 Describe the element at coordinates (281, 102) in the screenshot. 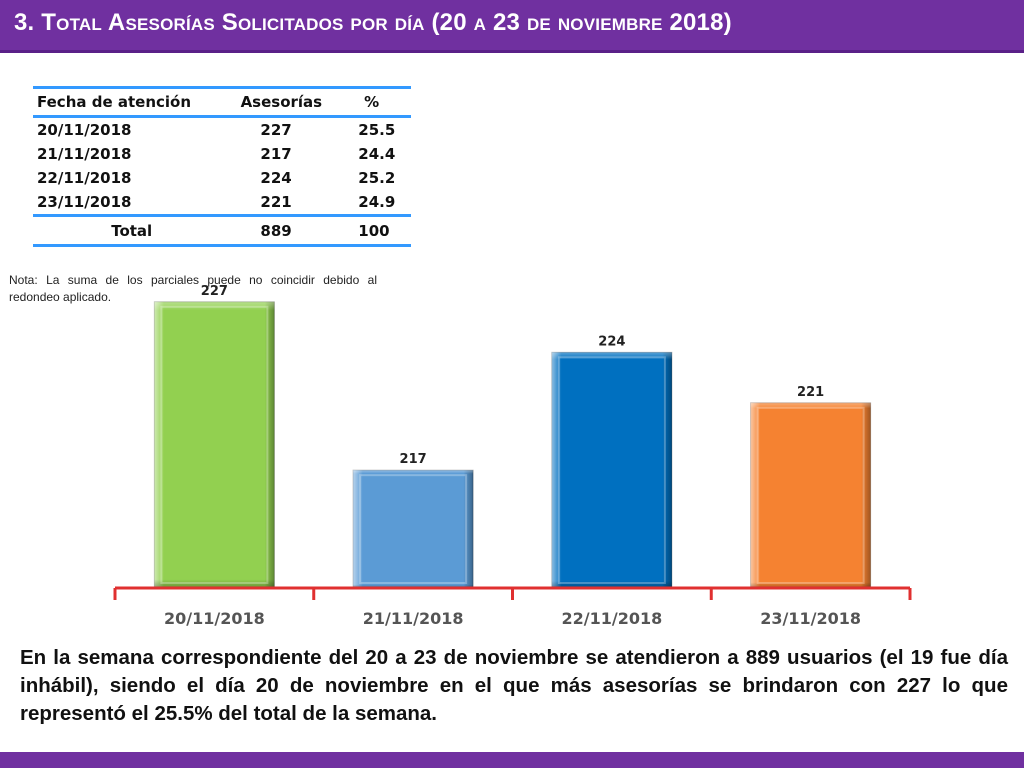

I see `column-header-count: Asesorías` at that location.